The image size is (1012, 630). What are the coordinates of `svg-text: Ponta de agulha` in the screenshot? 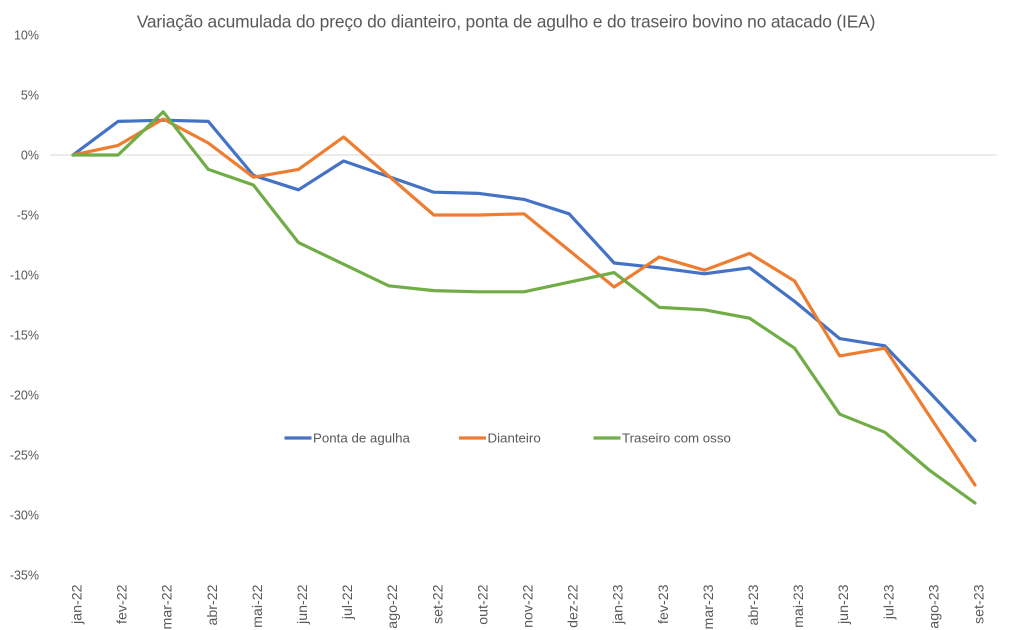 It's located at (361, 438).